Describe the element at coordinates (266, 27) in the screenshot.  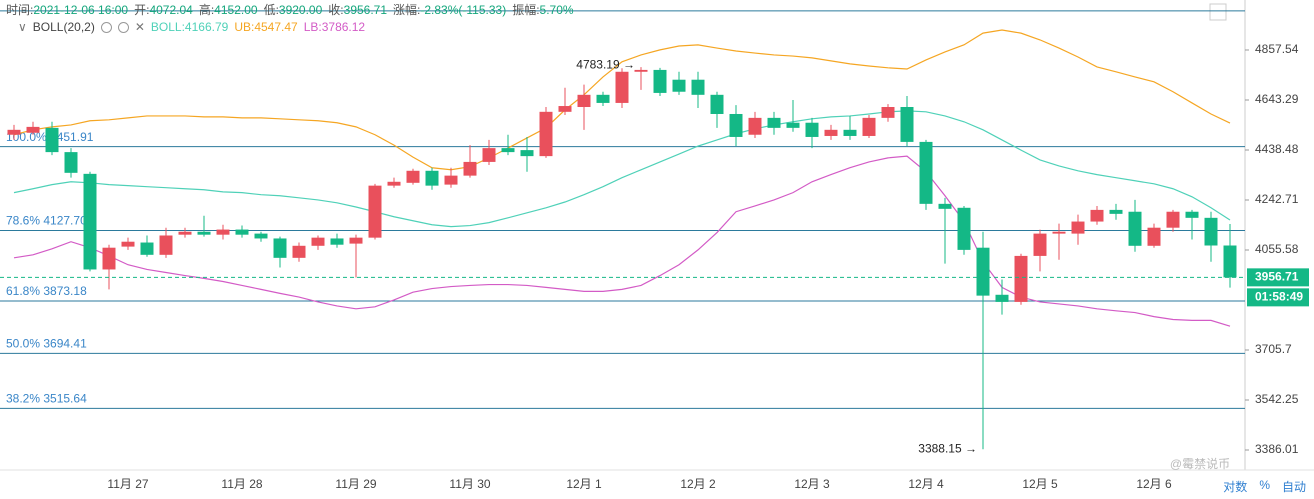
I see `band-legend: UB:4547.47` at that location.